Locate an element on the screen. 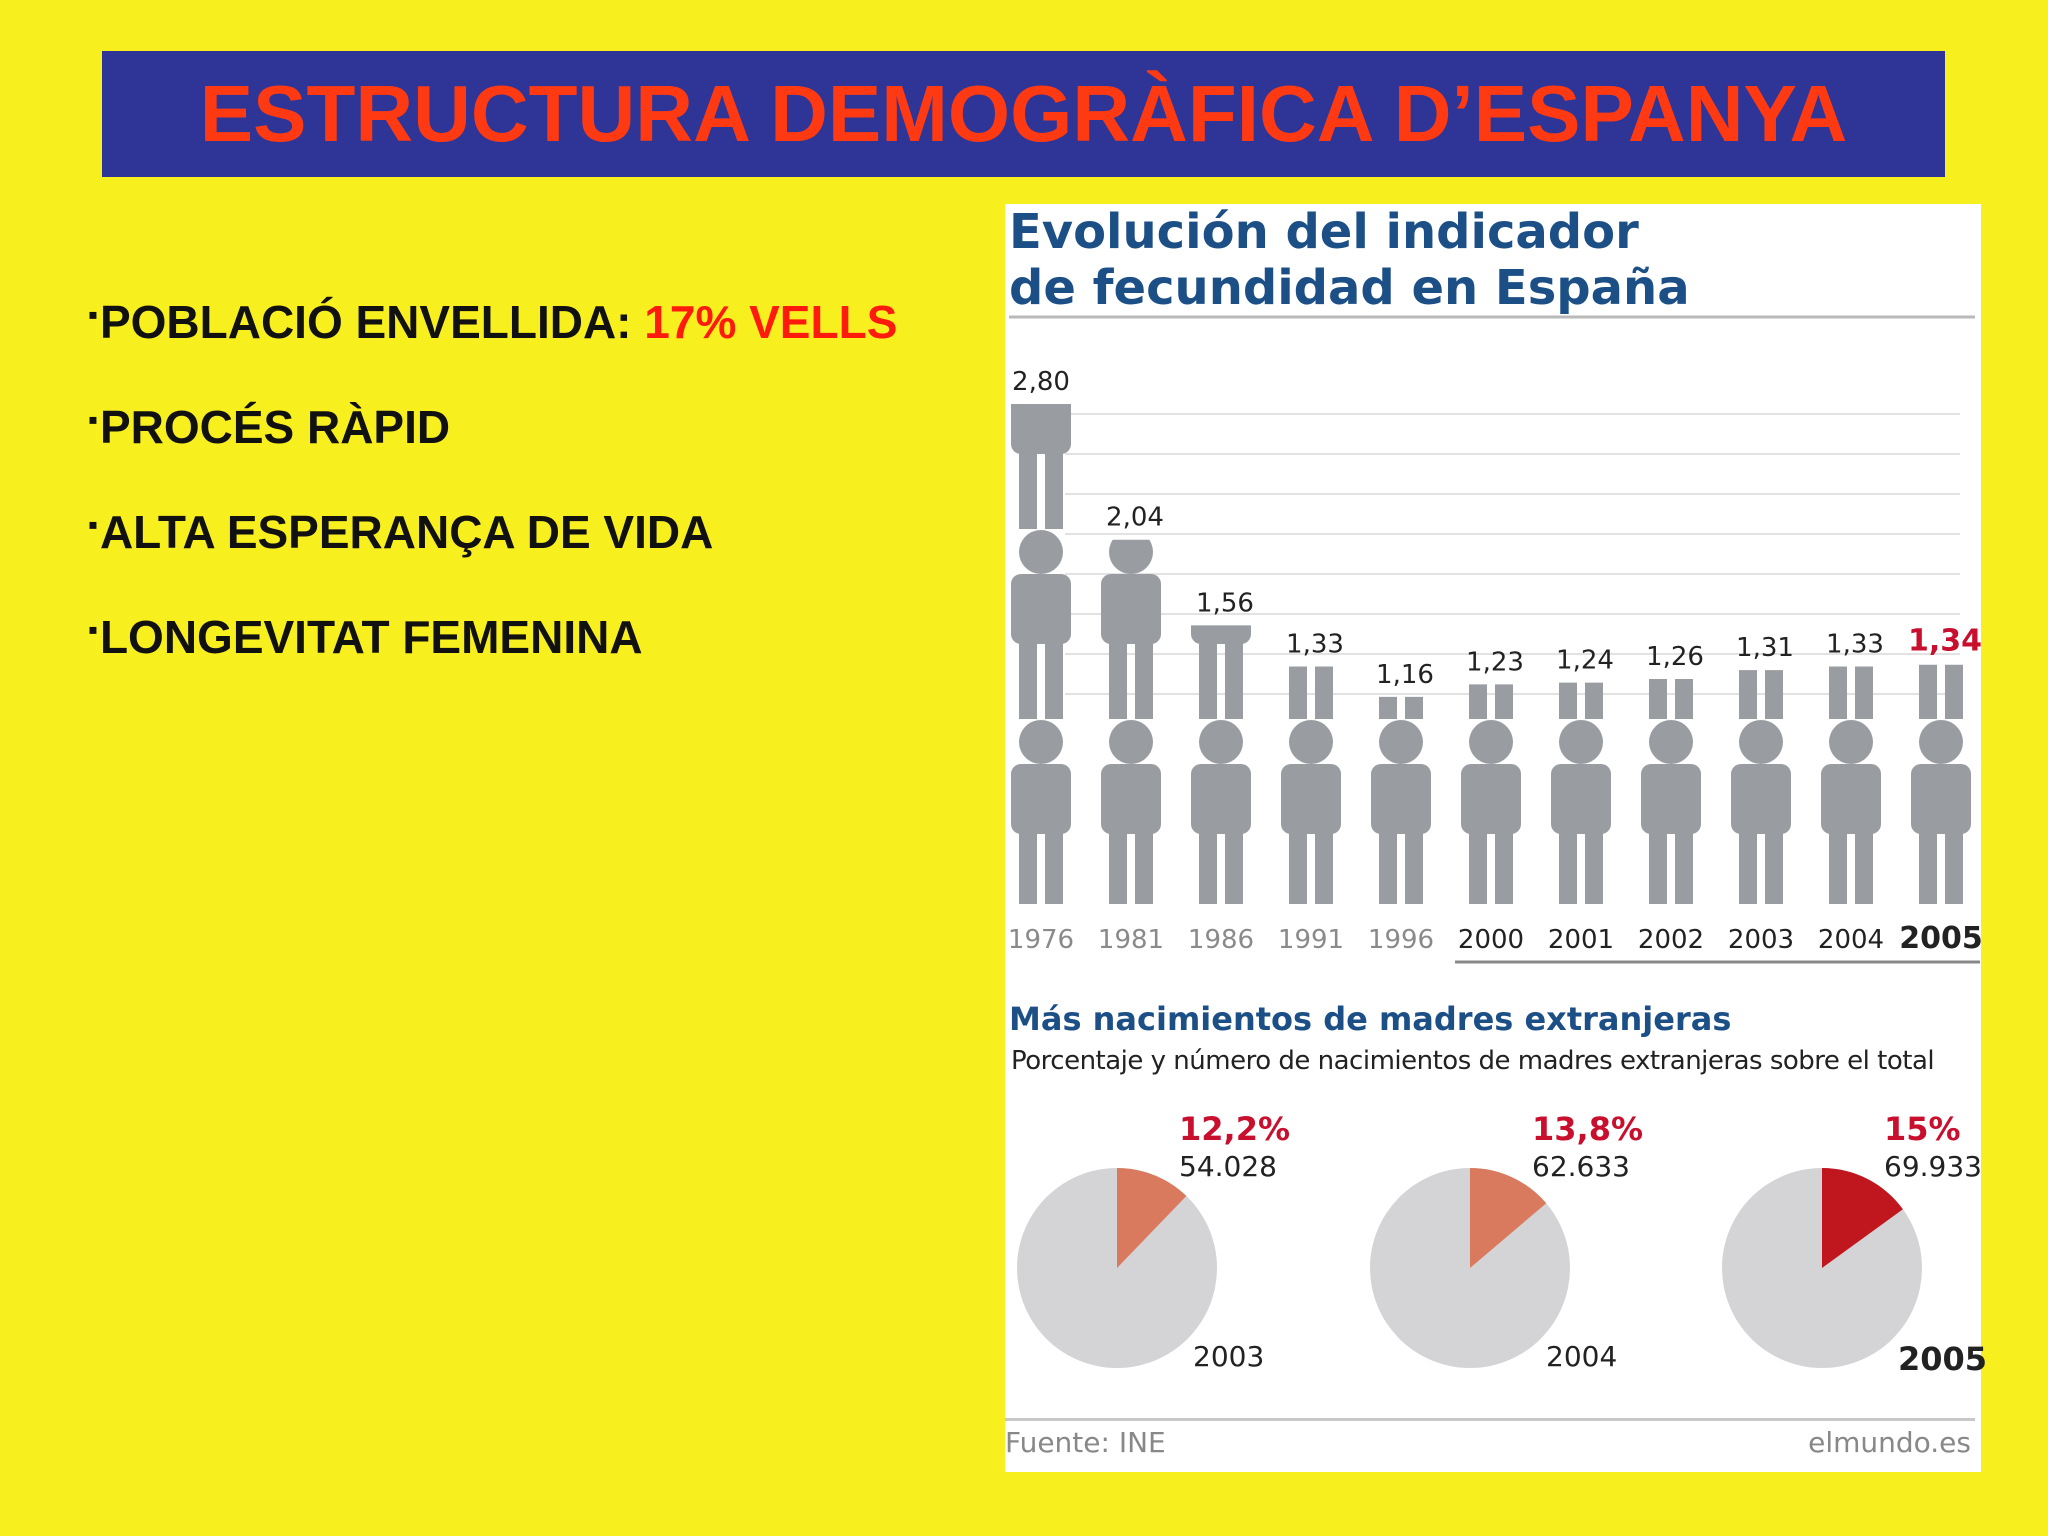 The image size is (2048, 1536). pie-section-title: Más nacimientos de madres extranjeras is located at coordinates (1370, 1019).